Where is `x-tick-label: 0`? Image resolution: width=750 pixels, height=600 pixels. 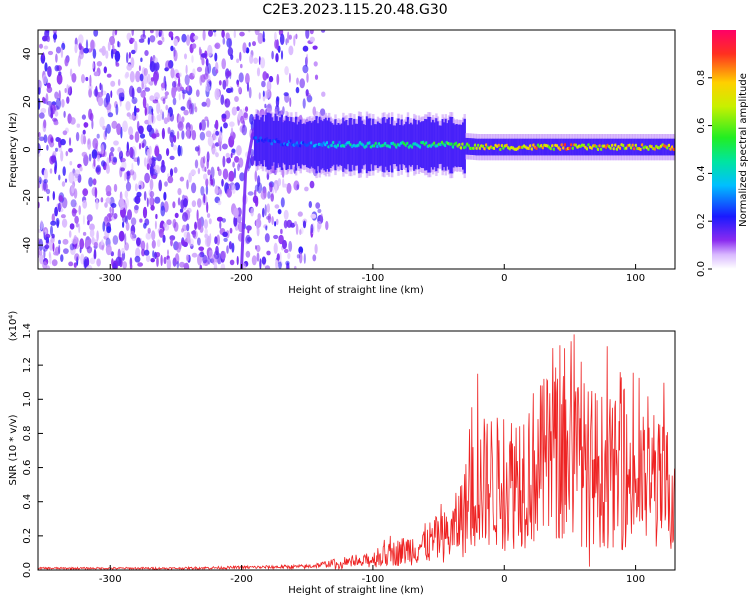
x-tick-label: 0 is located at coordinates (504, 579).